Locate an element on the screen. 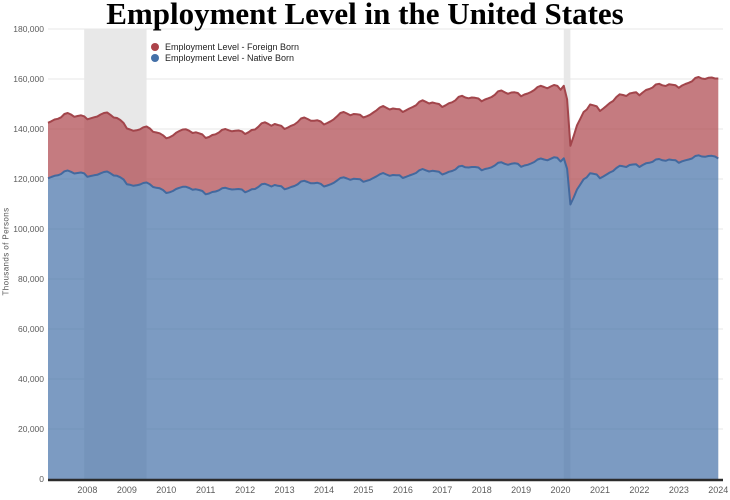 This screenshot has width=730, height=500. y-tick-label: 0 is located at coordinates (41, 479).